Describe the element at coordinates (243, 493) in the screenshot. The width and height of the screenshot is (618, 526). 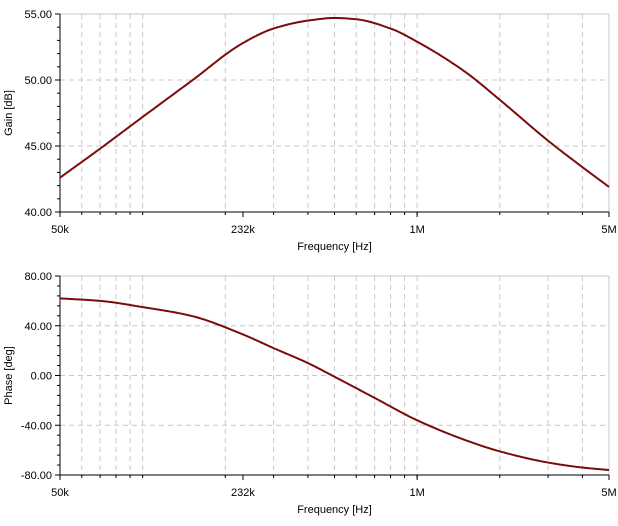
I see `phase-x-tick-label: 232k` at that location.